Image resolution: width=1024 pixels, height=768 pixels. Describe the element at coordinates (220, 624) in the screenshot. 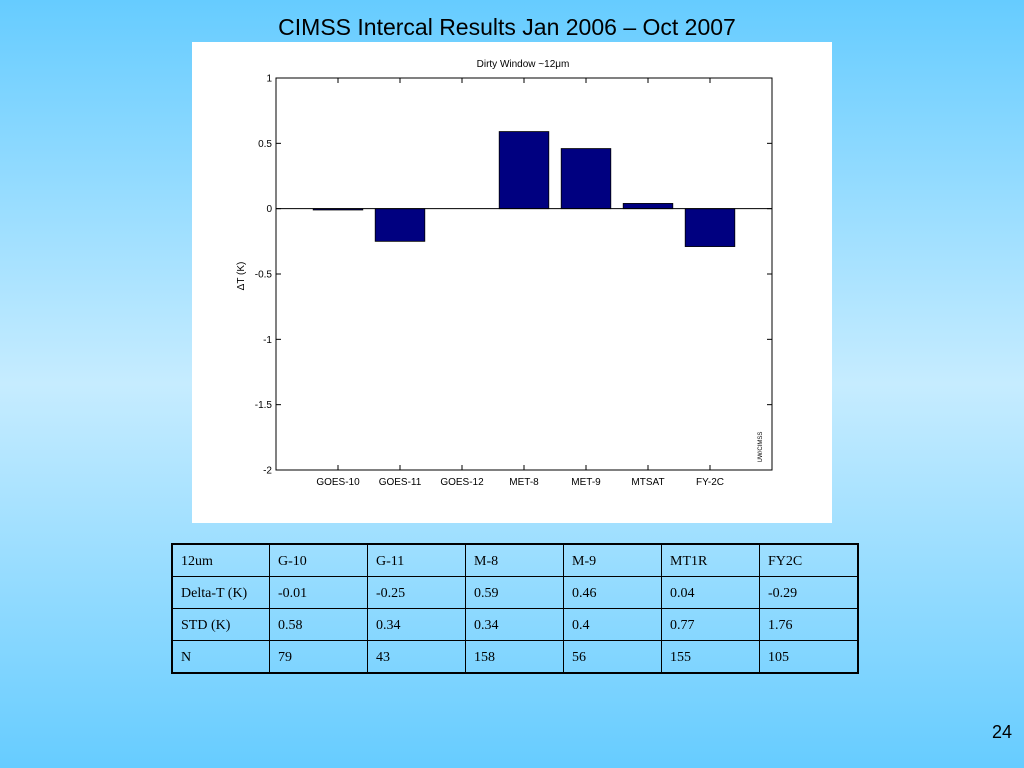

I see `table-cell: STD (K)` at that location.